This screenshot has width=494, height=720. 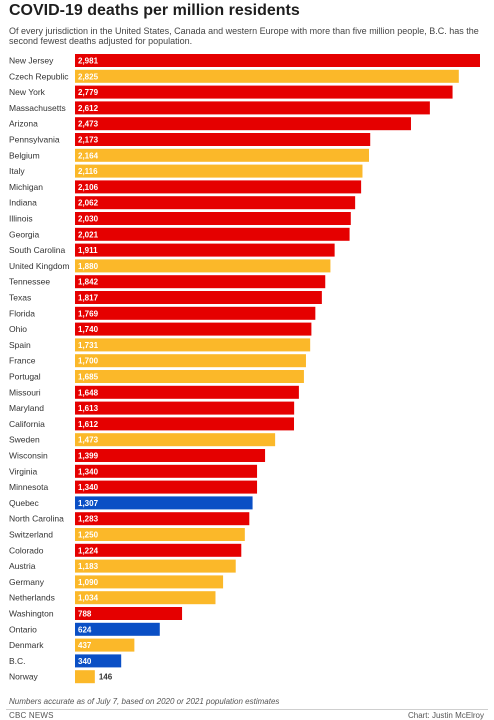 What do you see at coordinates (88, 503) in the screenshot?
I see `value-label: 1,307` at bounding box center [88, 503].